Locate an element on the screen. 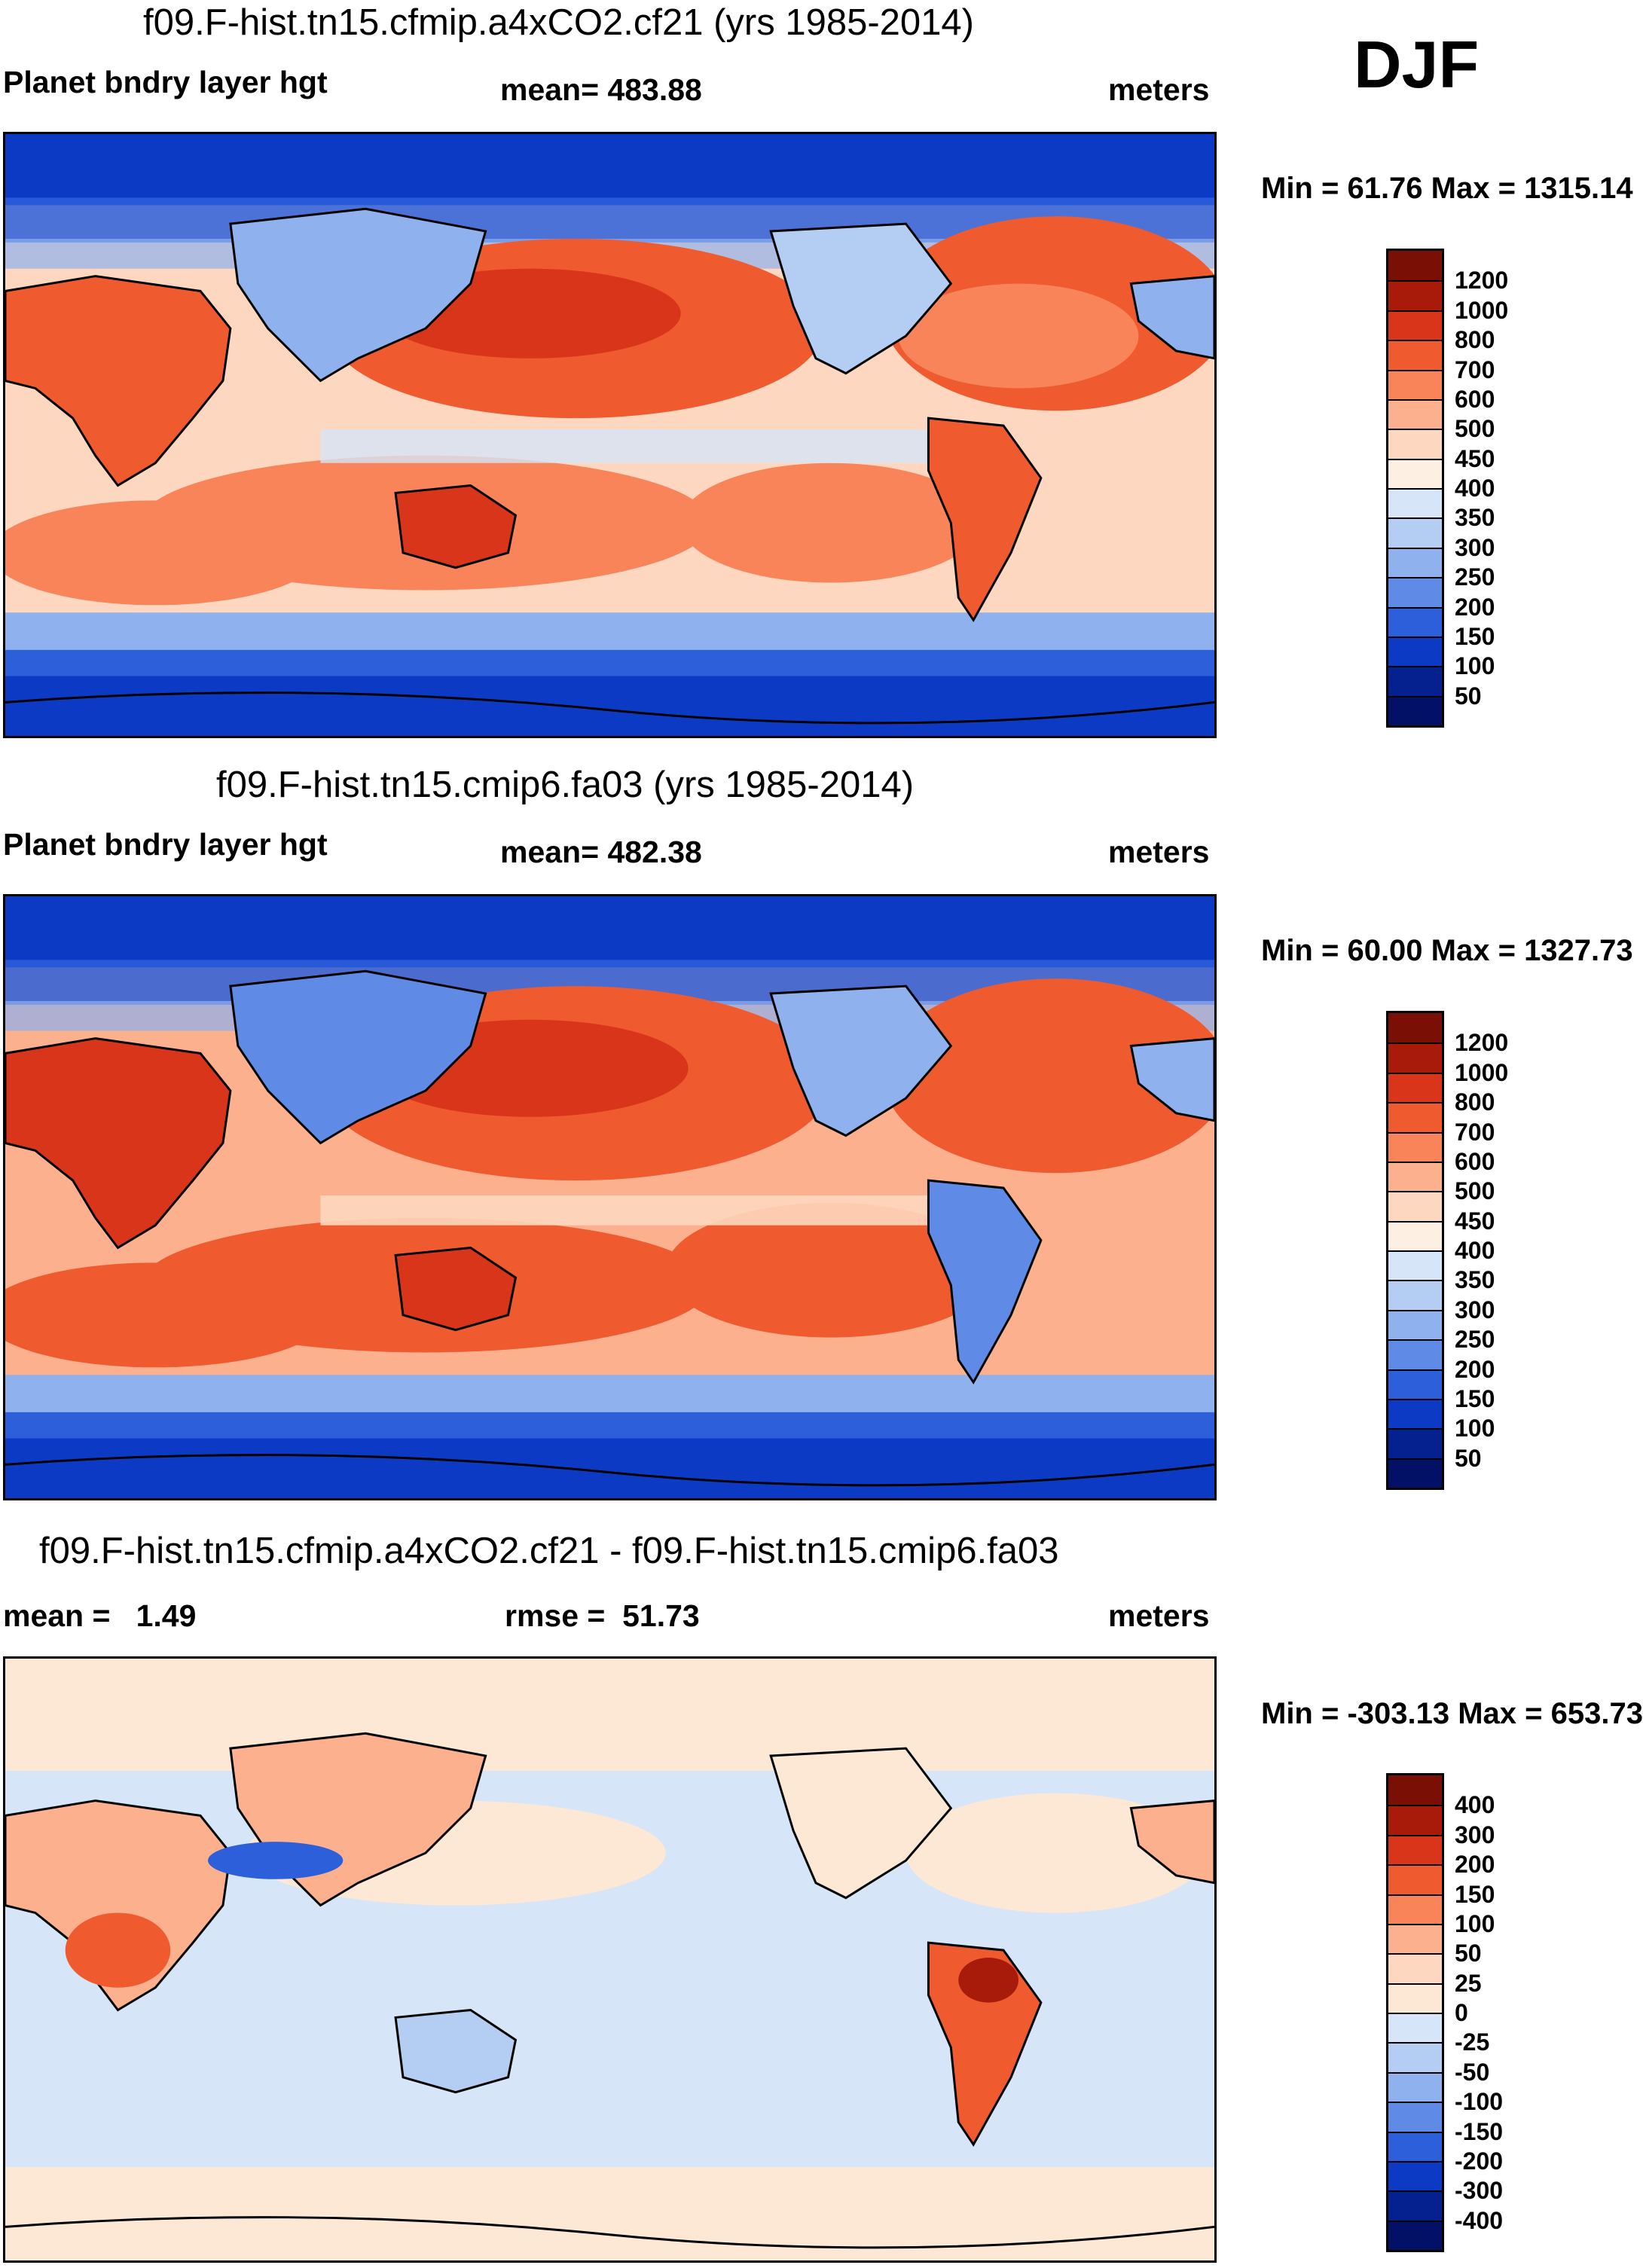 This screenshot has height=2268, width=1643. panel-middle-minmax-label: Min = 60.00 Max = 1327.73 is located at coordinates (1447, 951).